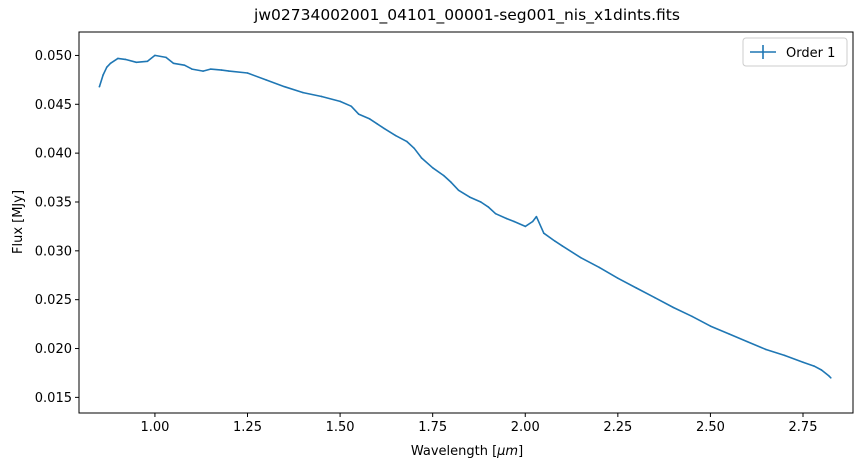  I want to click on x-axis-label: Wavelength [μm], so click(467, 451).